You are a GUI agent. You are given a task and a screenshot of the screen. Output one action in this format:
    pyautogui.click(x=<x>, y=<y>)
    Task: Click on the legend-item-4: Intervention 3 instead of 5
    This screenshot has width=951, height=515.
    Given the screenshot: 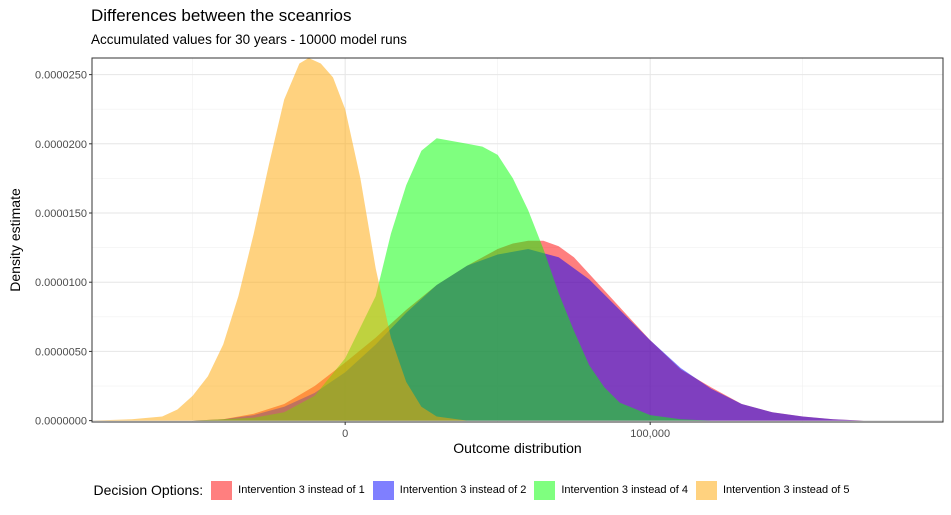 What is the action you would take?
    pyautogui.click(x=772, y=490)
    